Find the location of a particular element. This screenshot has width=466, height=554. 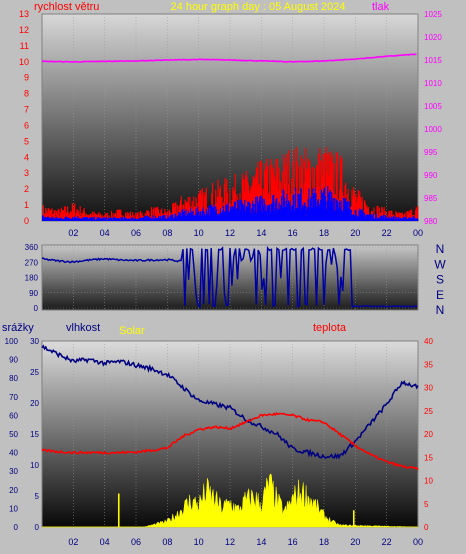

y-tick-label-left: 13 is located at coordinates (24, 14).